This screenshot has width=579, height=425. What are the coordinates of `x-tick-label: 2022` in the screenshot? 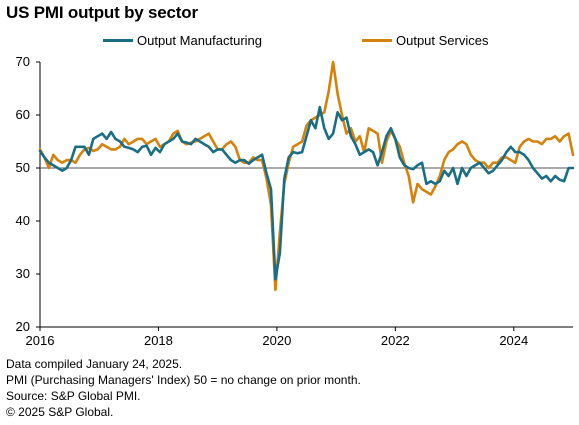 It's located at (395, 340).